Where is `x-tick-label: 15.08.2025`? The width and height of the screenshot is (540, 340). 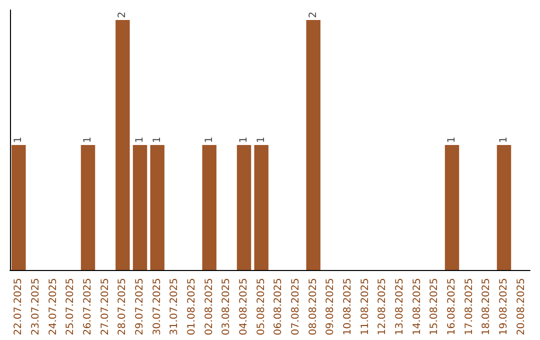
x-tick-label: 15.08.2025 is located at coordinates (434, 307).